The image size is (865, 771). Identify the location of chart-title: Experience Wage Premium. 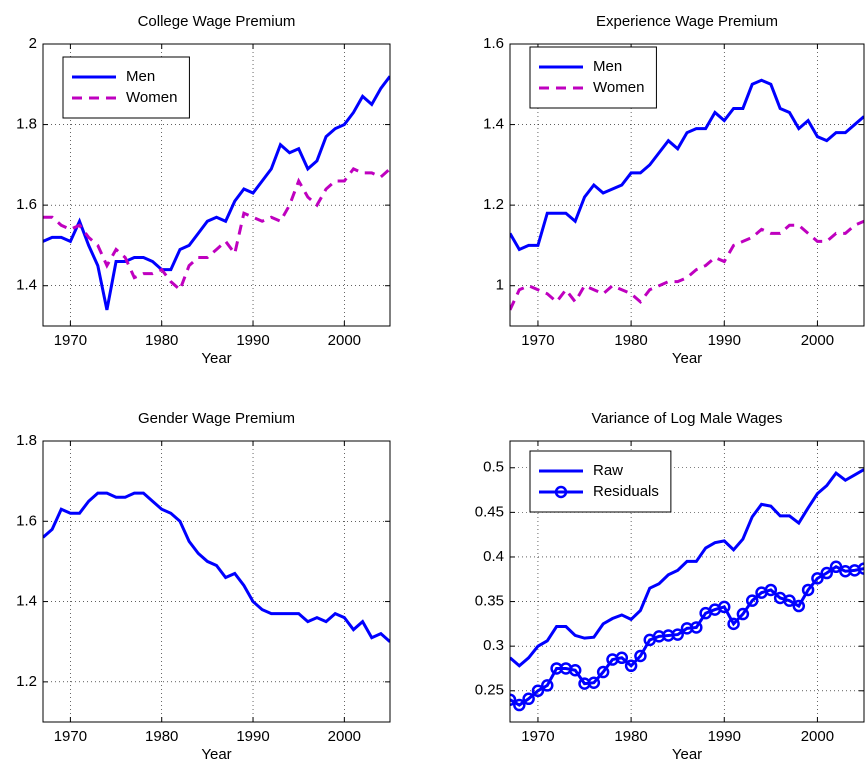
(687, 21).